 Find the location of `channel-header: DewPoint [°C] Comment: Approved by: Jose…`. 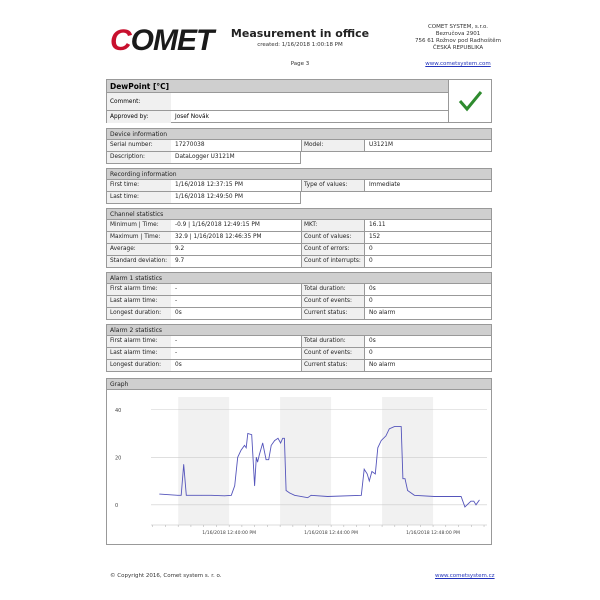

channel-header: DewPoint [°C] Comment: Approved by: Jose… is located at coordinates (277, 101).